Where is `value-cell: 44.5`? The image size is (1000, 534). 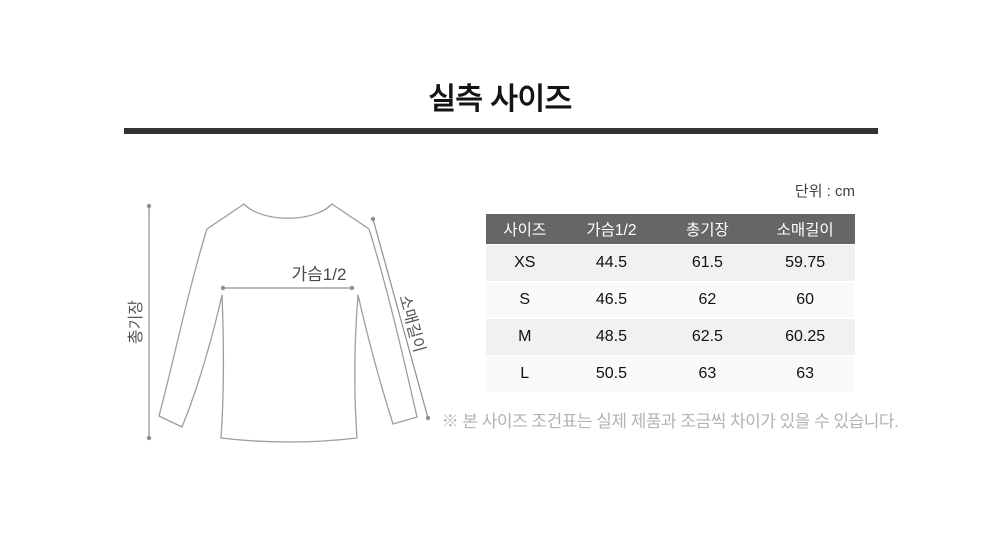 value-cell: 44.5 is located at coordinates (611, 263).